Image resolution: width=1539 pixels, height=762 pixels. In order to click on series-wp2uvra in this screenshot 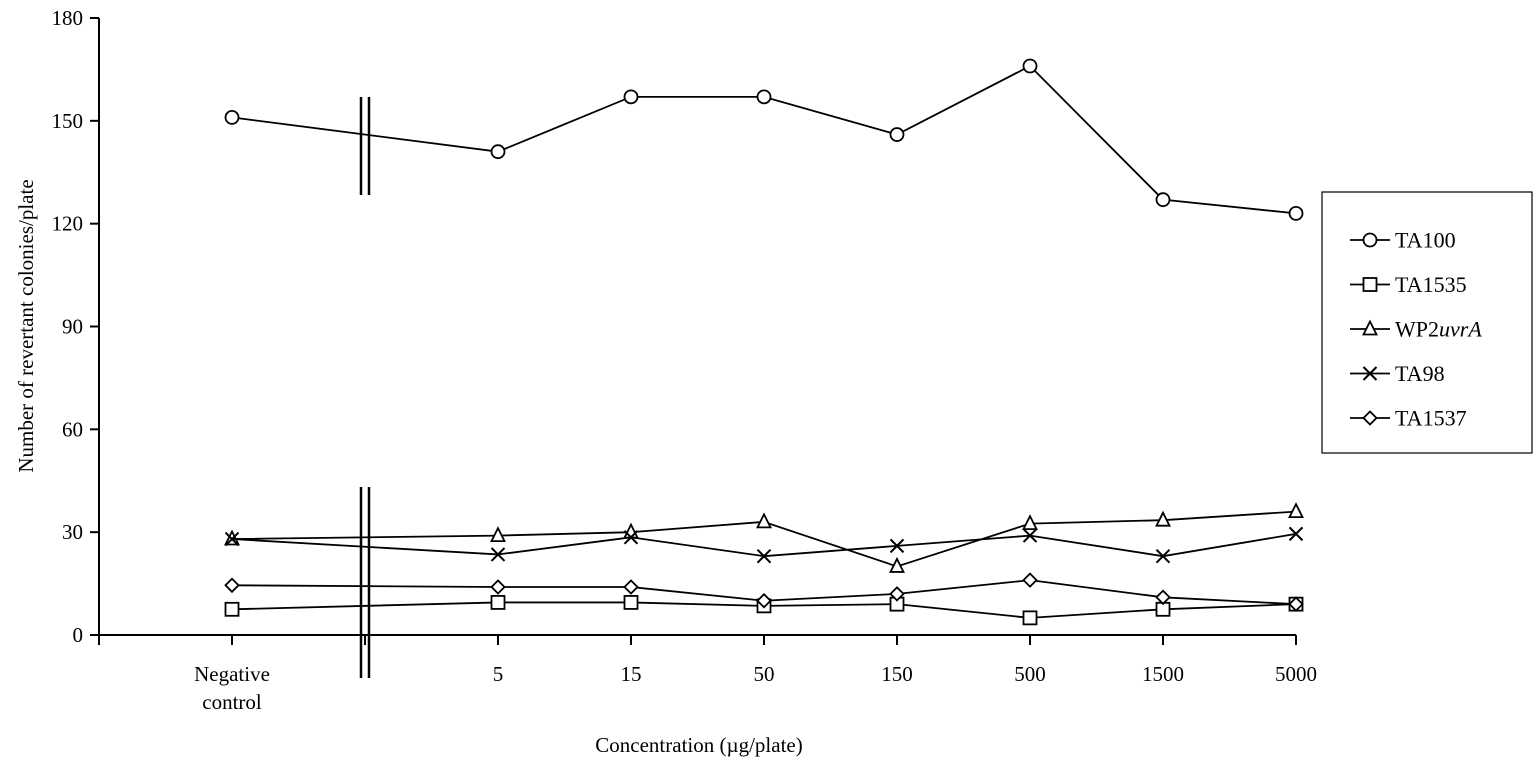, I will do `click(764, 537)`.